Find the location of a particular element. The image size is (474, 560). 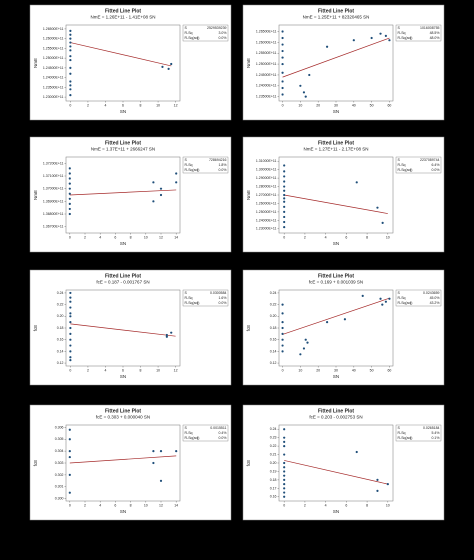

y-tick-label: 1.29000E+11 is located at coordinates (266, 178).